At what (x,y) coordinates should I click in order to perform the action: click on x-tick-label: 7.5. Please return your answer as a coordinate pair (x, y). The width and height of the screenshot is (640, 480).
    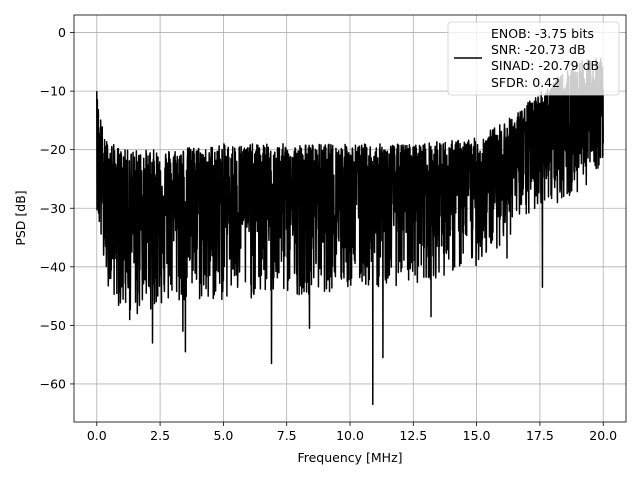
    Looking at the image, I should click on (287, 435).